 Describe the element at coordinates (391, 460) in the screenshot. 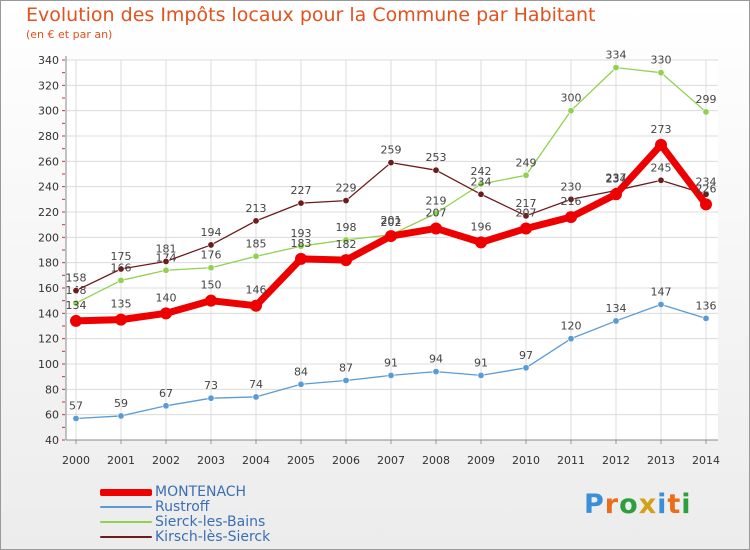

I see `x-tick-label: 2007` at that location.